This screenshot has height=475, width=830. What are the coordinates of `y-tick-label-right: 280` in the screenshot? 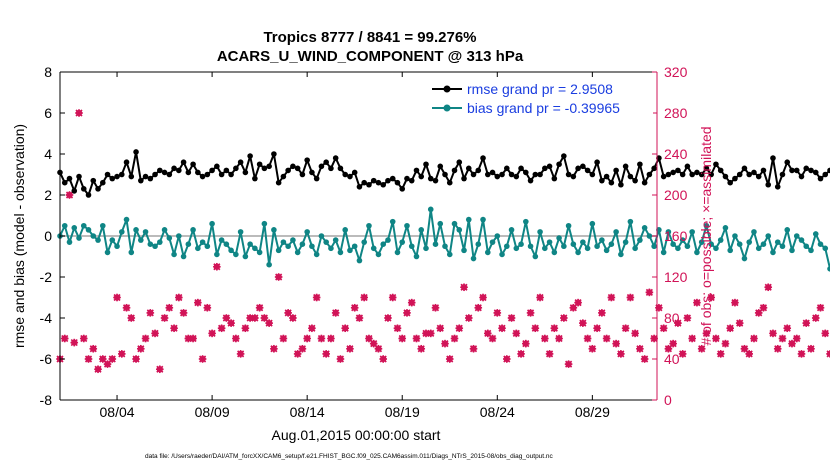 It's located at (676, 113).